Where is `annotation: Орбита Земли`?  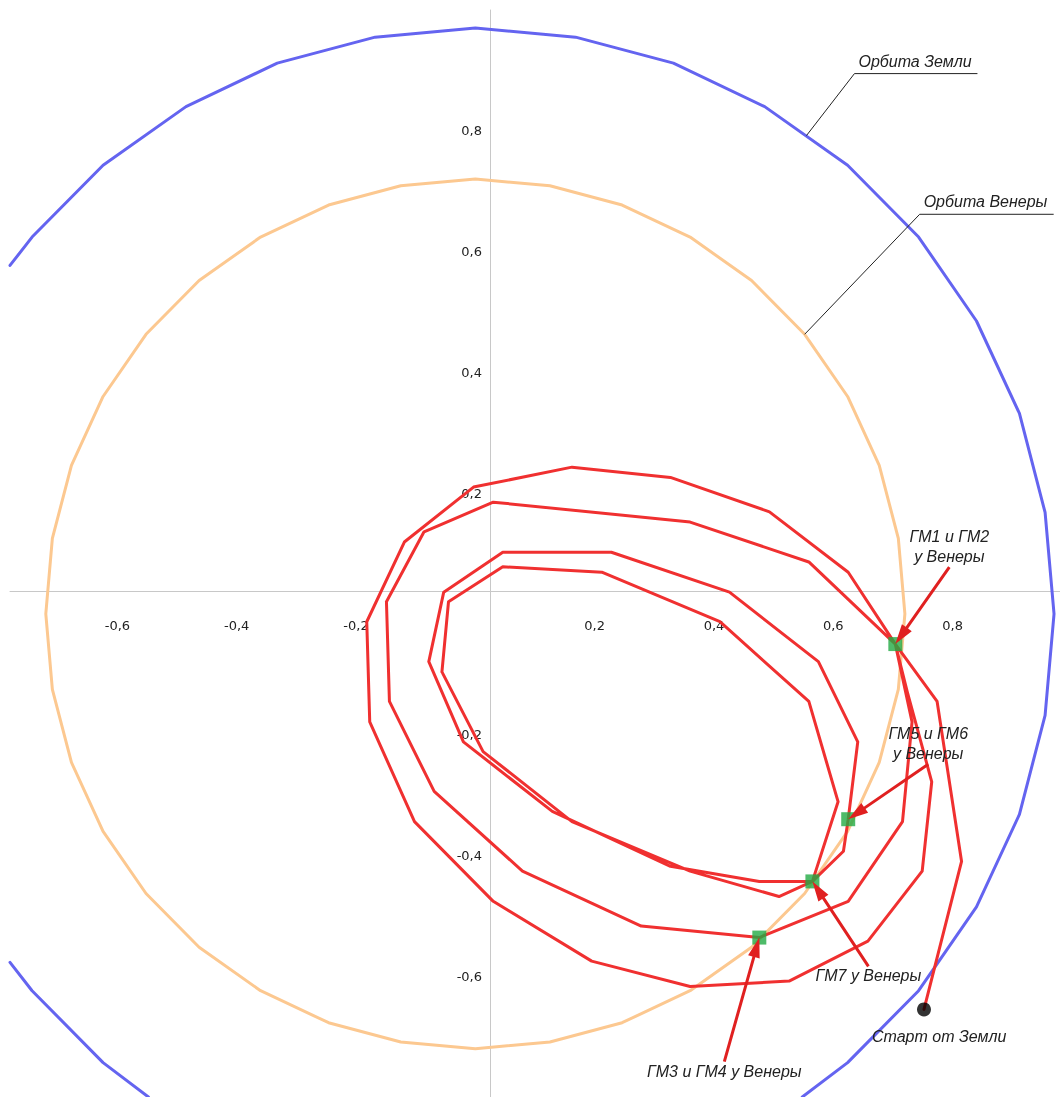 annotation: Орбита Земли is located at coordinates (915, 61).